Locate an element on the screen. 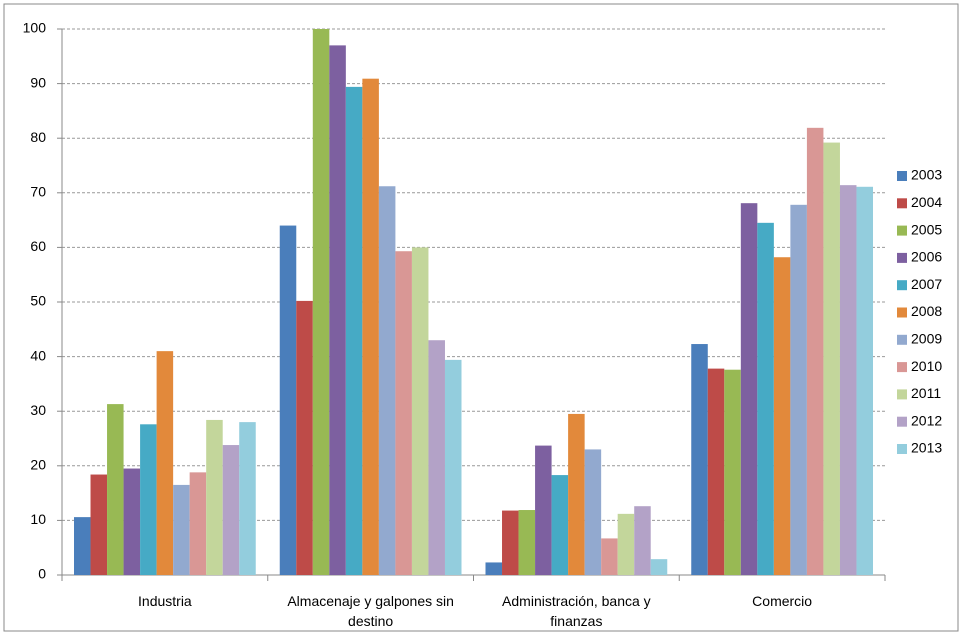 This screenshot has width=962, height=635. x-tick-label: Comercio is located at coordinates (782, 601).